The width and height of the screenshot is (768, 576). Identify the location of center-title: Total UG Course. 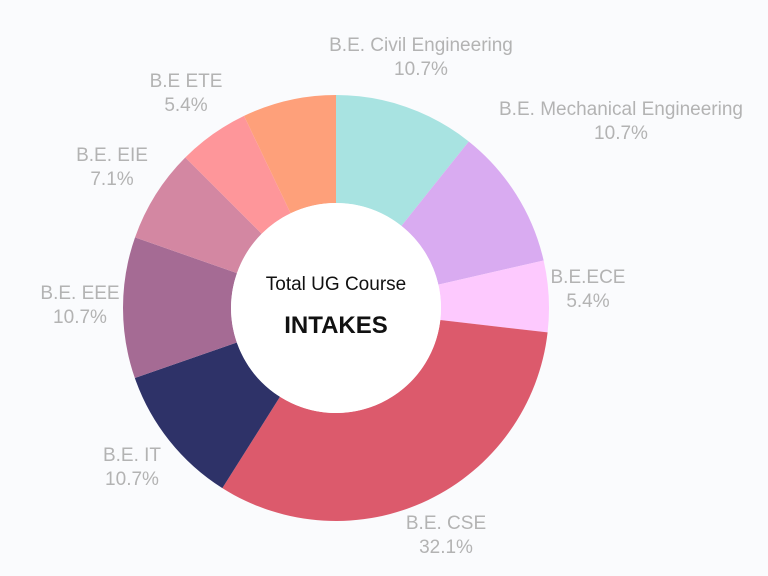
(336, 284).